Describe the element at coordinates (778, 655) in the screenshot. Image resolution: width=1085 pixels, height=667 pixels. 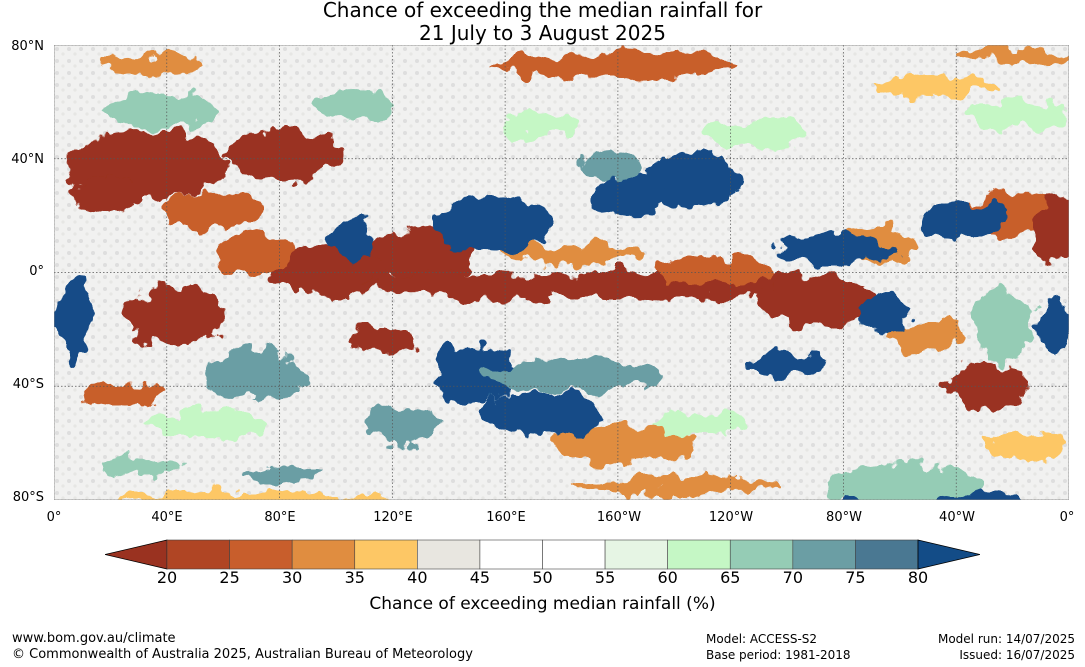
I see `base-period: Base period: 1981-2018` at that location.